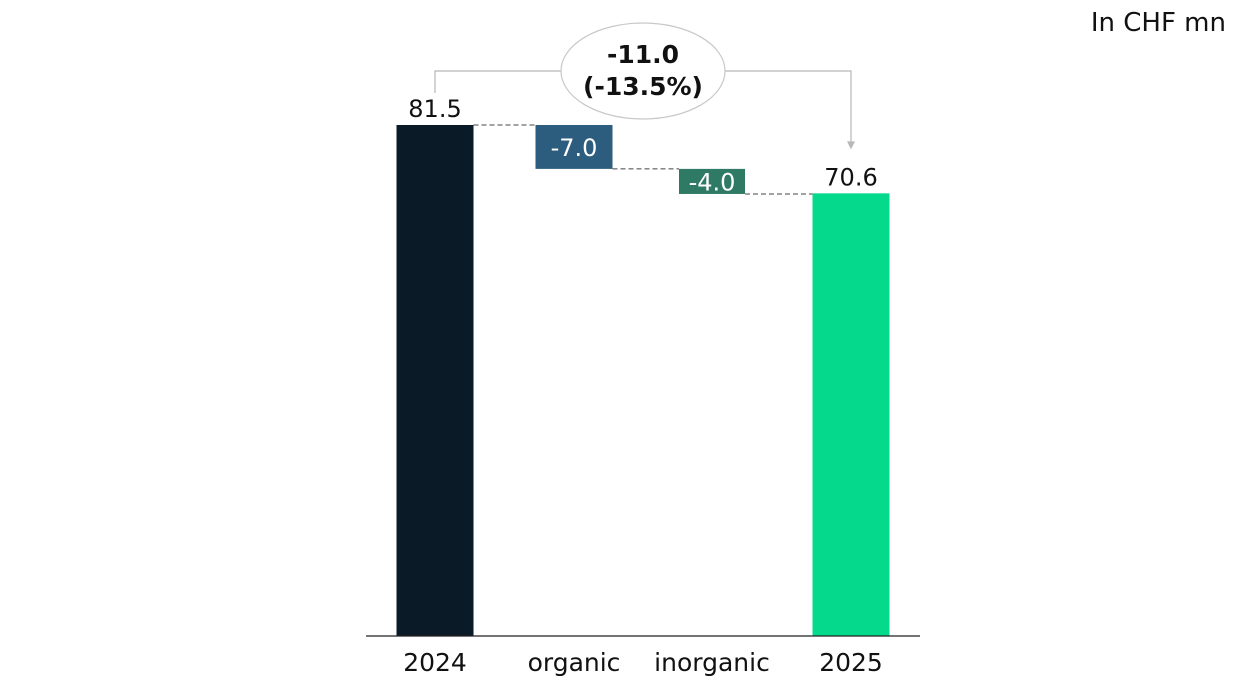 The height and width of the screenshot is (698, 1240). I want to click on connector-lines, so click(643, 159).